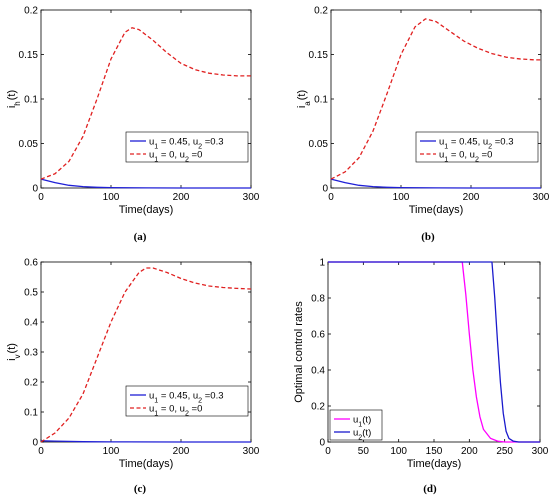 The width and height of the screenshot is (550, 499). I want to click on x-tick-label: 150, so click(434, 451).